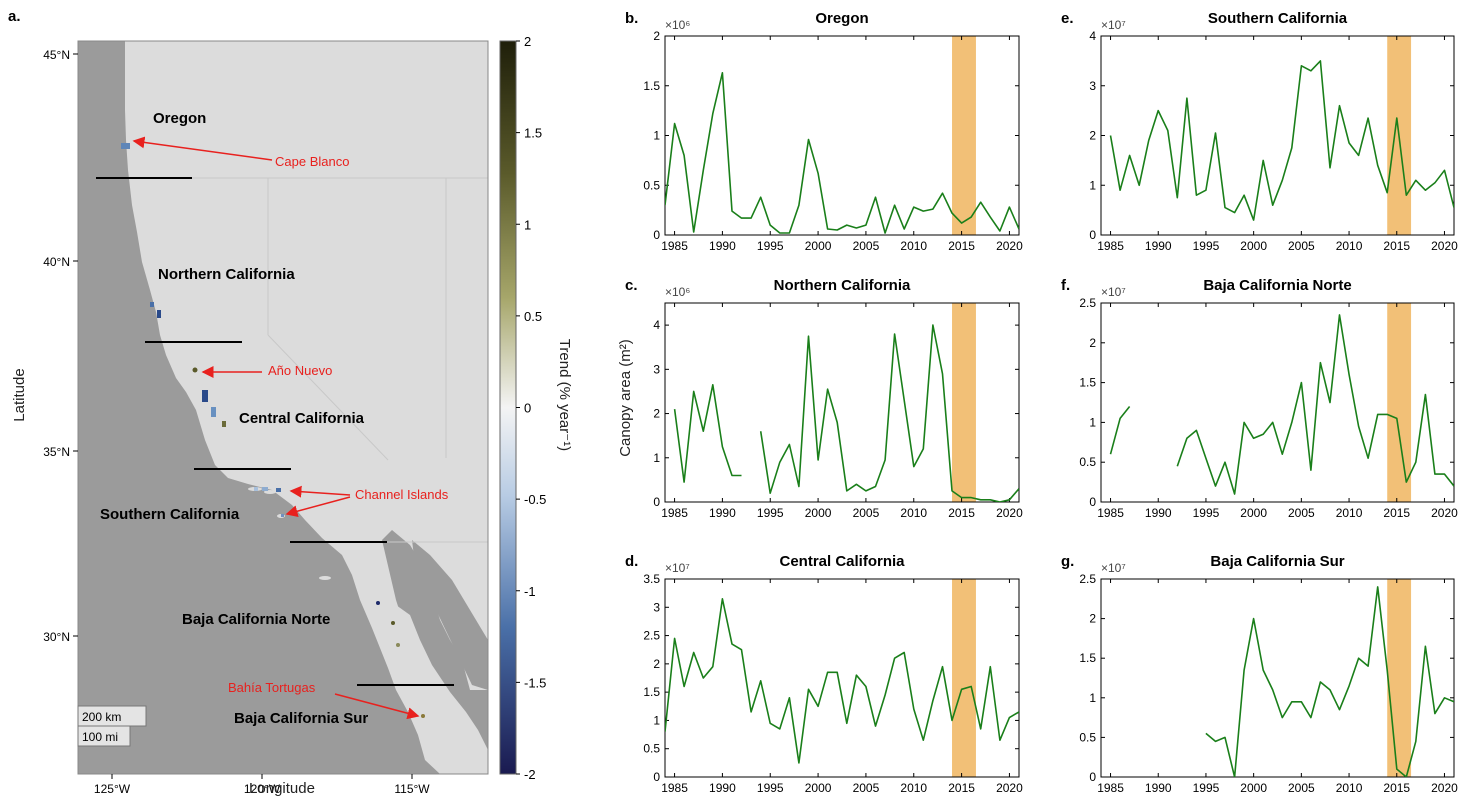  Describe the element at coordinates (112, 789) in the screenshot. I see `map-x-tick-label: 125°W` at that location.